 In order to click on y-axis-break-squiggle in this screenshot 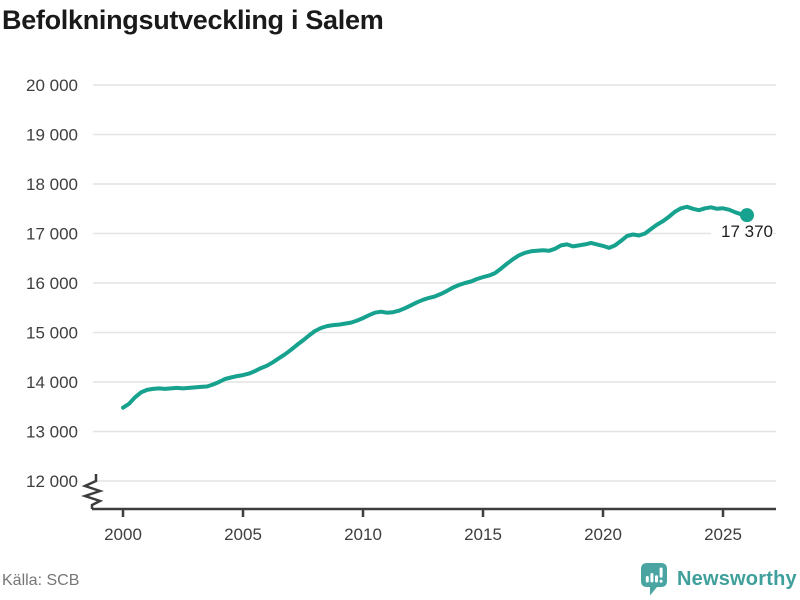, I will do `click(92, 491)`.